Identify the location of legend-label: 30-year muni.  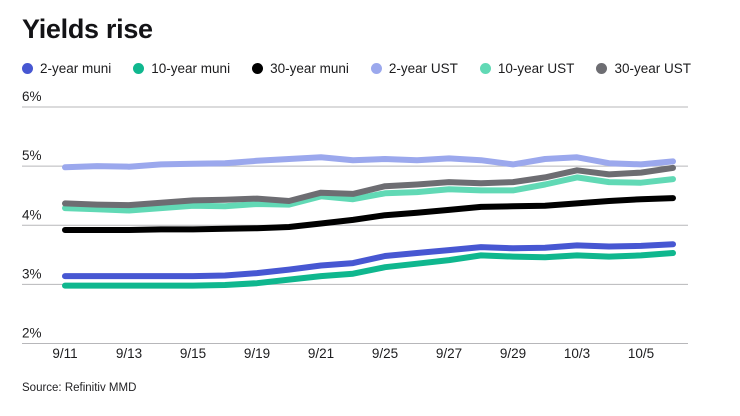
(309, 68).